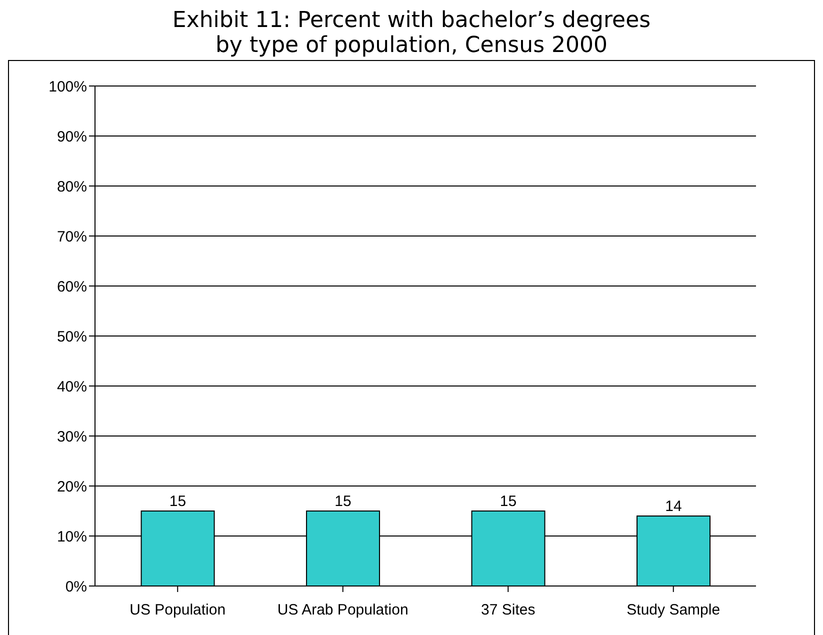 The width and height of the screenshot is (823, 635). Describe the element at coordinates (71, 137) in the screenshot. I see `y-tick-label: 90%` at that location.